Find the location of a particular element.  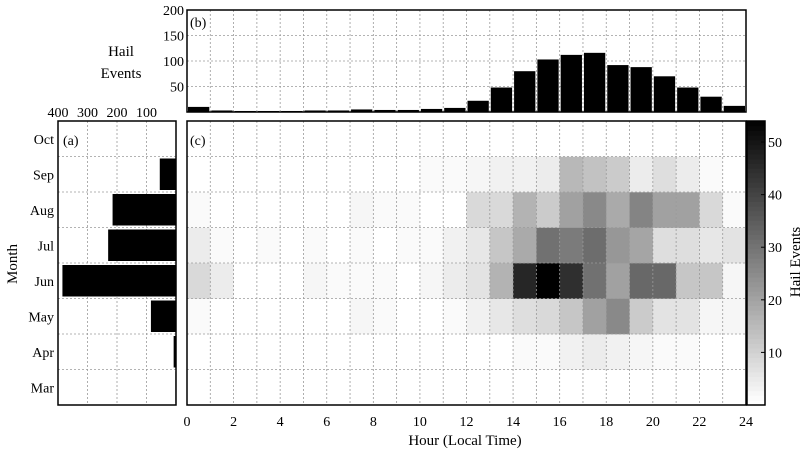

panel-a-frame is located at coordinates (117, 263).